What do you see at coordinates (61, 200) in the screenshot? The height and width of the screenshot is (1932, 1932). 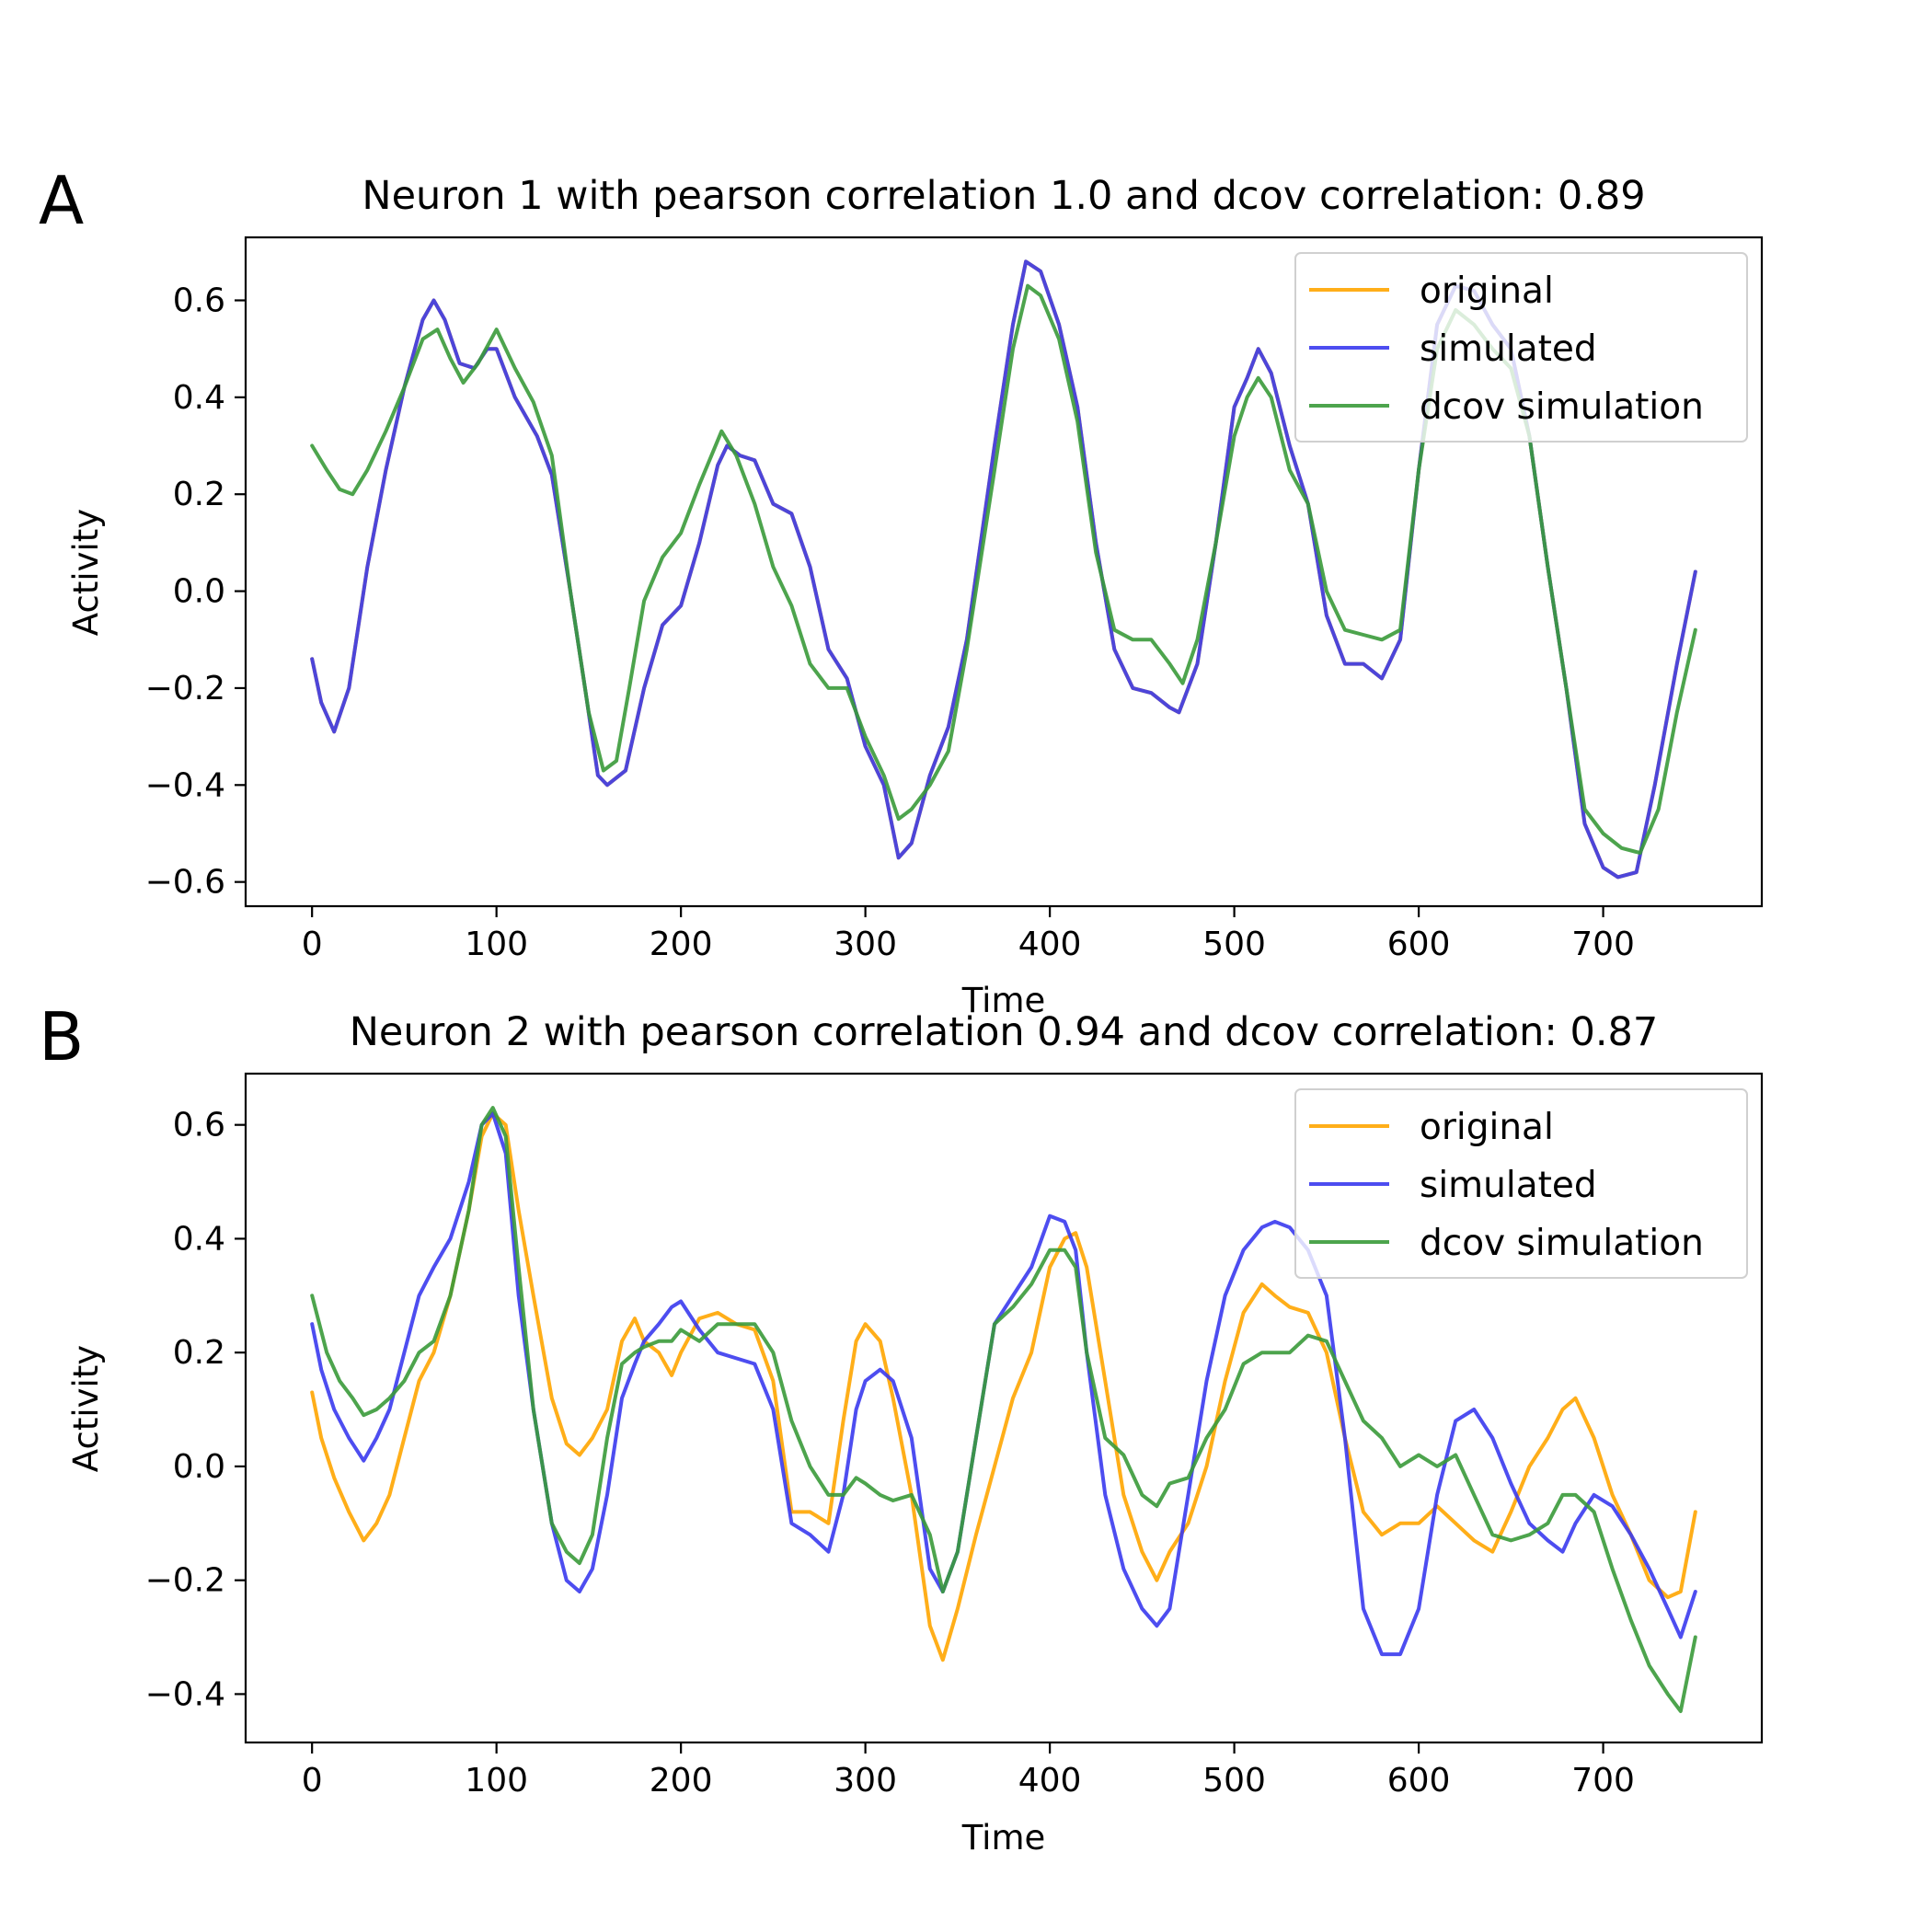 I see `panel-label: A` at bounding box center [61, 200].